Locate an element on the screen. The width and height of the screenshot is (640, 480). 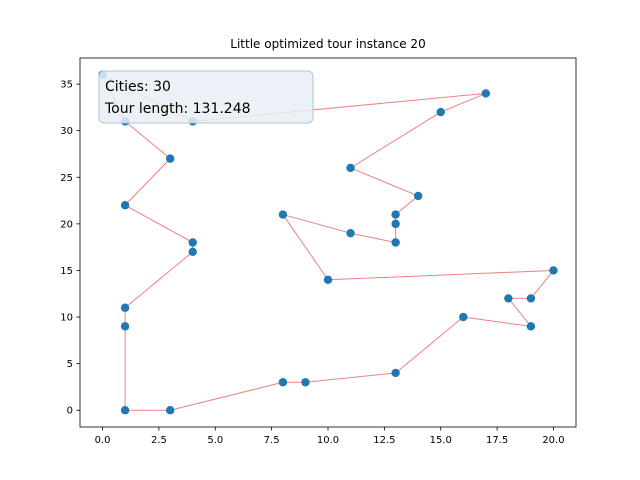
x-tick-label: 15.0 is located at coordinates (441, 440).